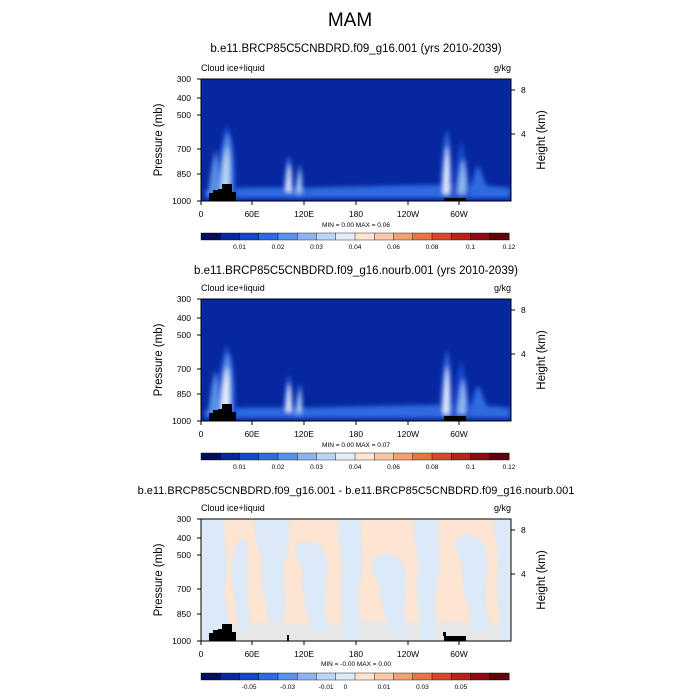 This screenshot has width=700, height=700. What do you see at coordinates (393, 247) in the screenshot?
I see `colorbar-label: 0.06` at bounding box center [393, 247].